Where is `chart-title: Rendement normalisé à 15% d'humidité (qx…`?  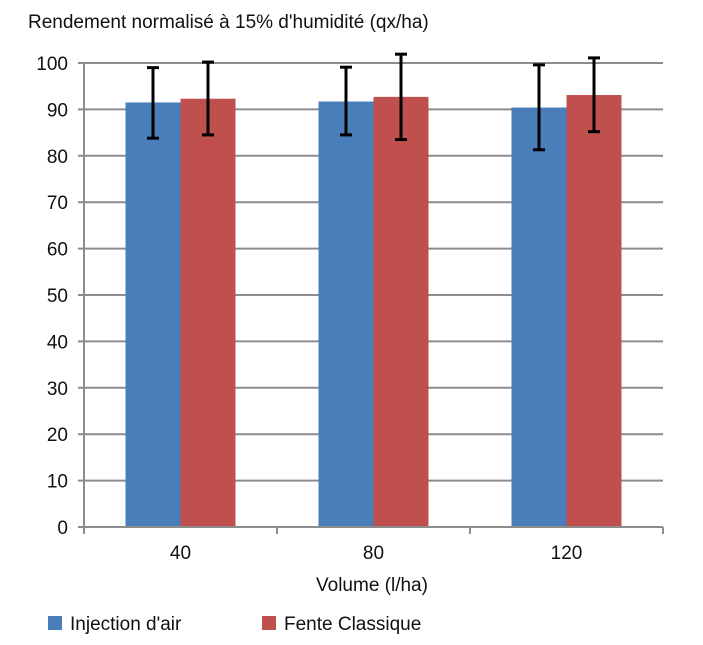 chart-title: Rendement normalisé à 15% d'humidité (qx… is located at coordinates (228, 22).